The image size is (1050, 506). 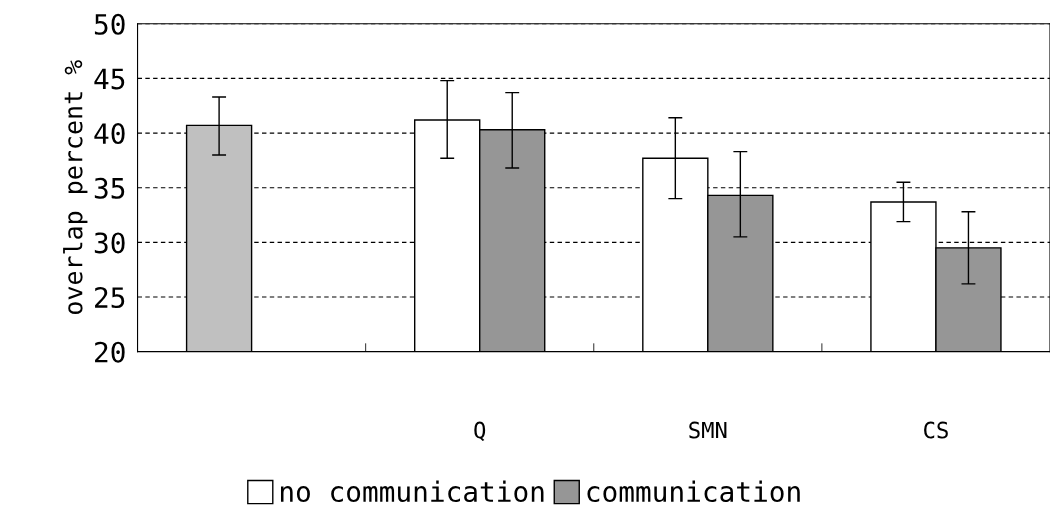 What do you see at coordinates (109, 243) in the screenshot?
I see `y-tick-label: 30` at bounding box center [109, 243].